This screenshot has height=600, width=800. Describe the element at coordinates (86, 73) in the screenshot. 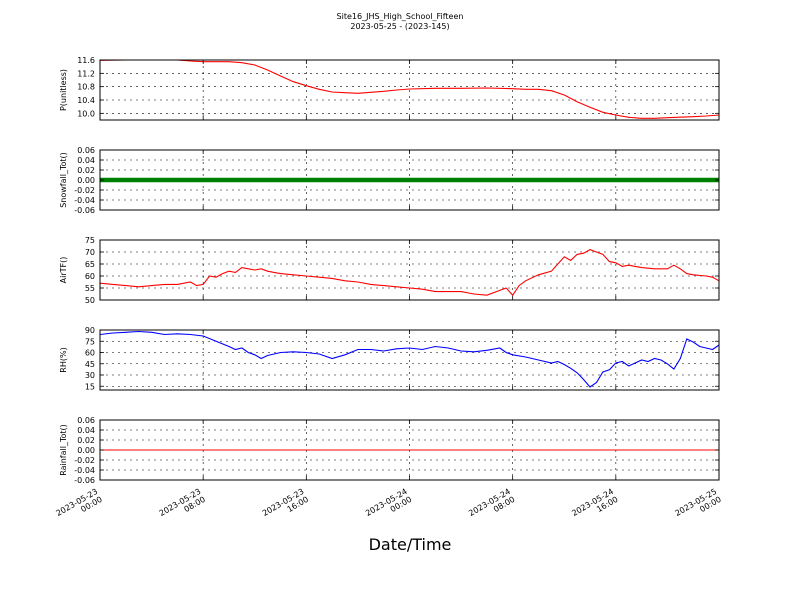

I see `y-tick-label: 11.2` at that location.